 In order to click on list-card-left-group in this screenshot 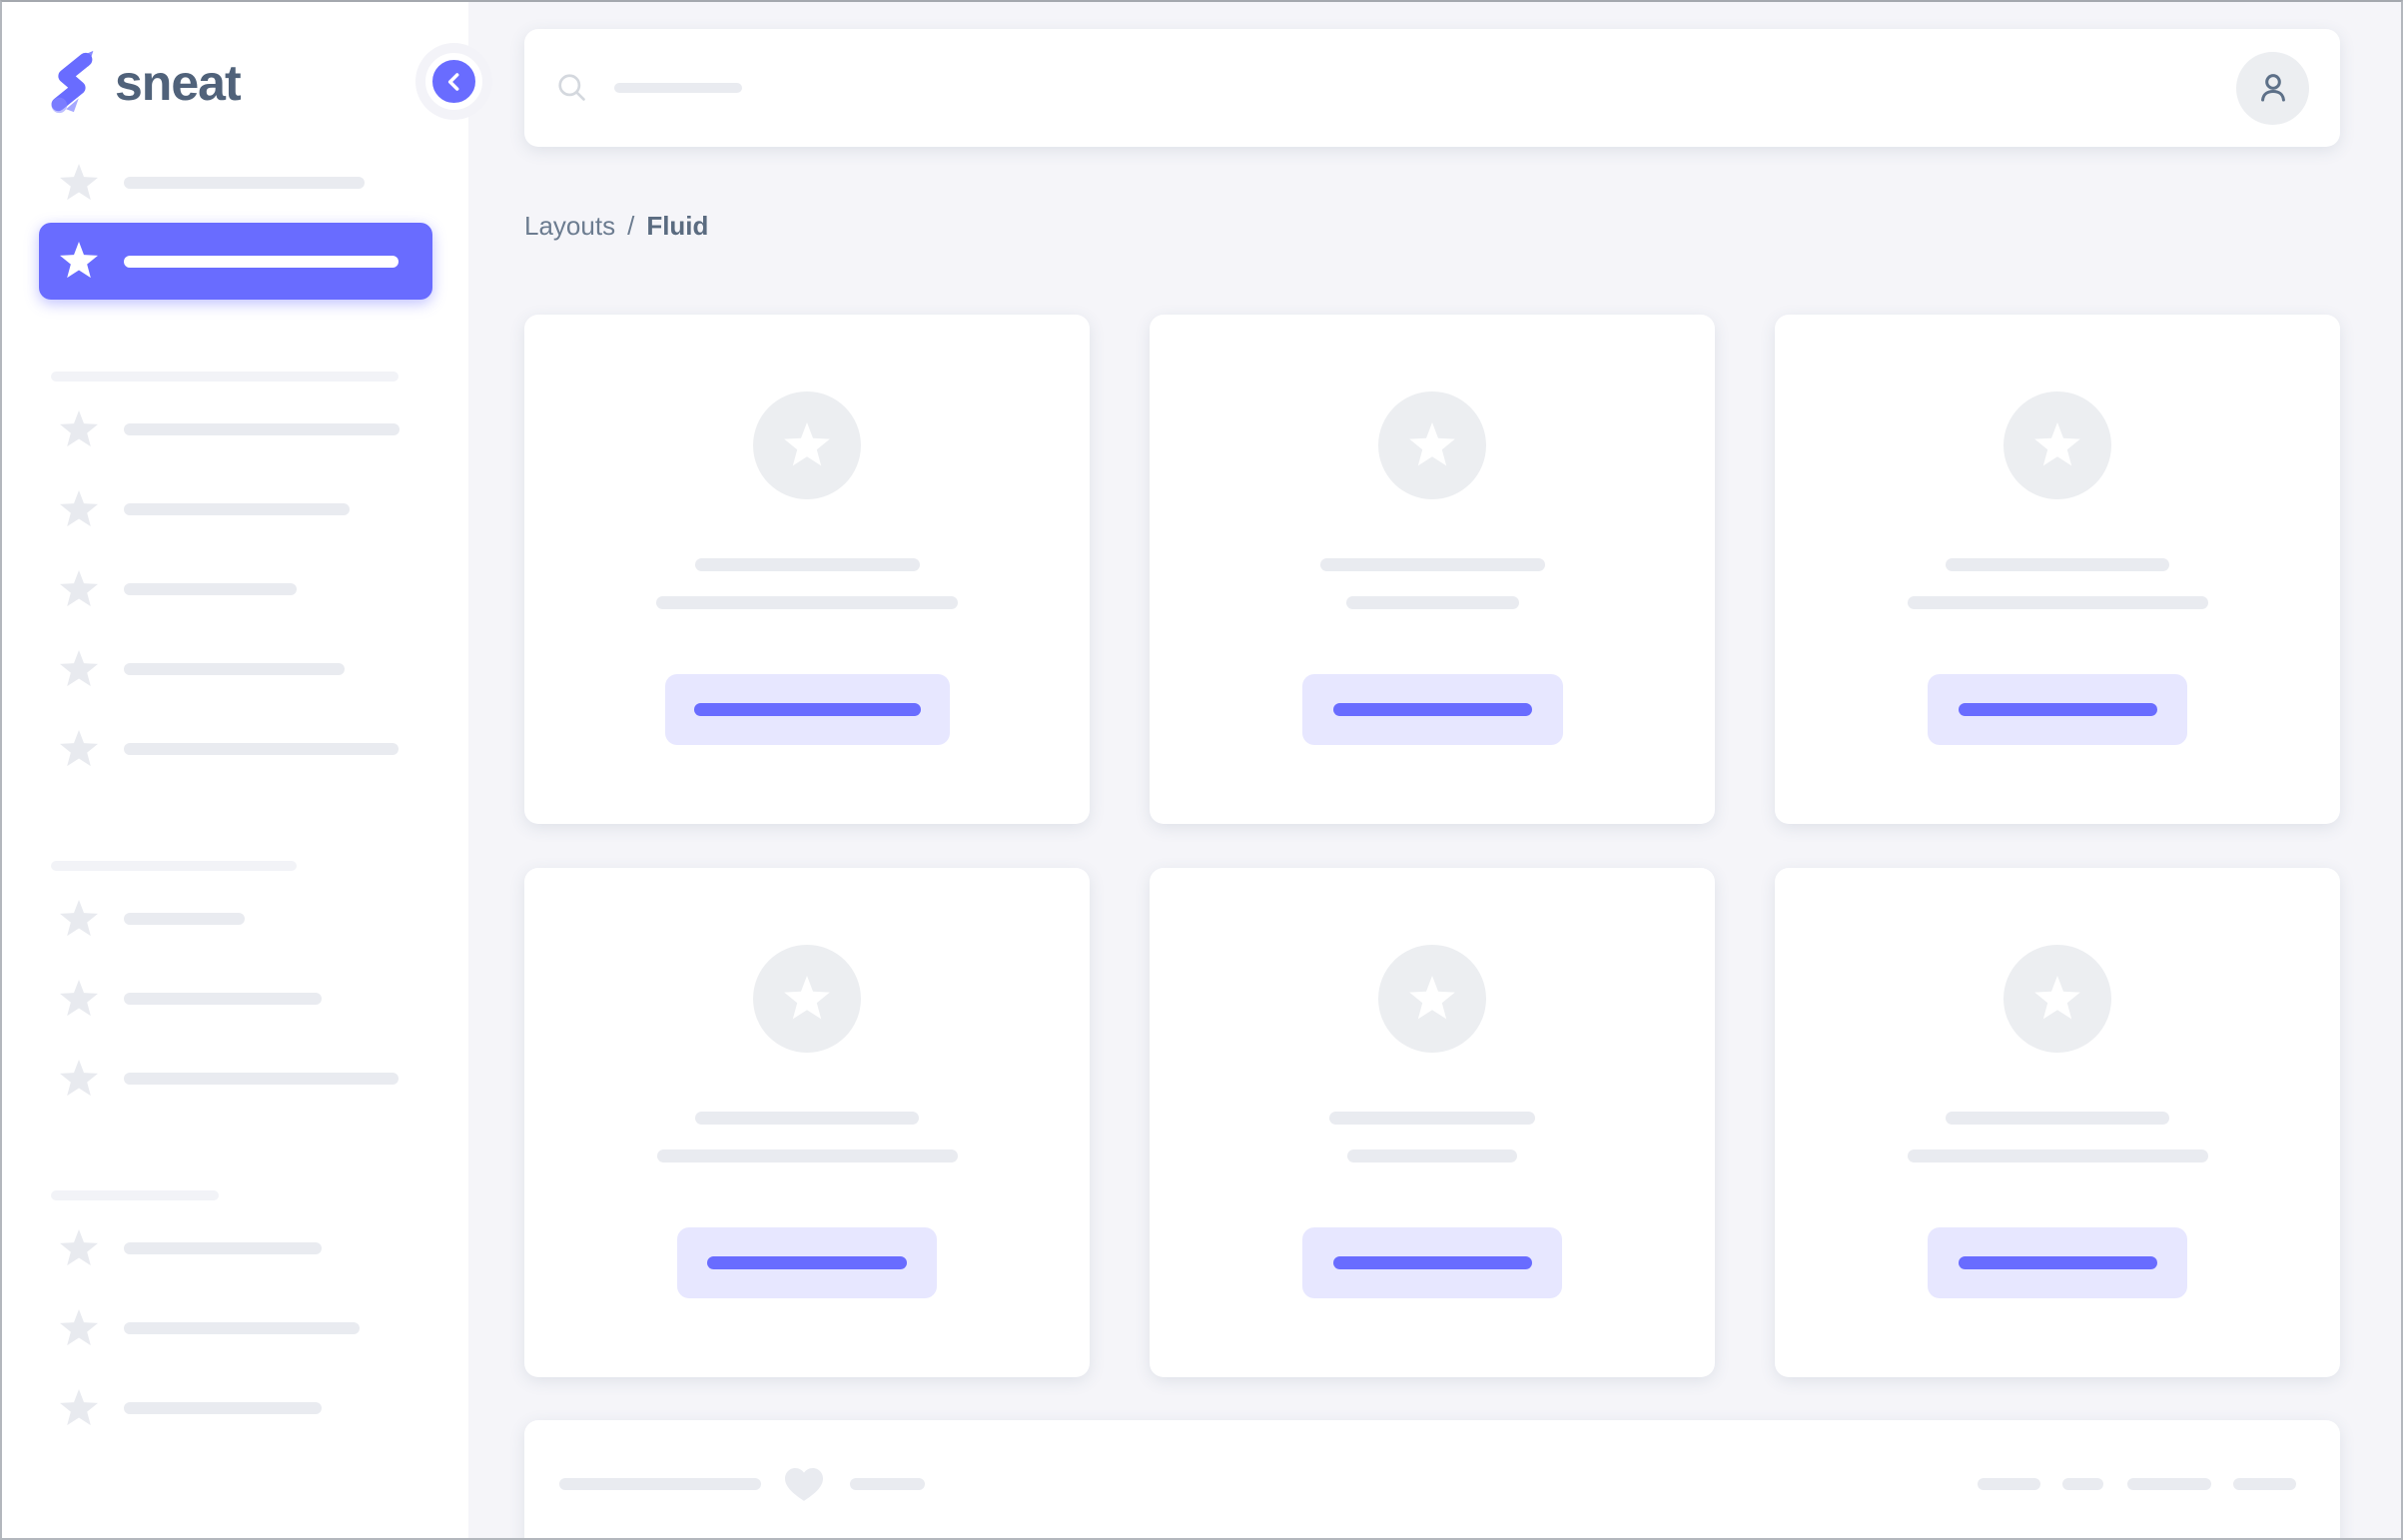, I will do `click(742, 1484)`.